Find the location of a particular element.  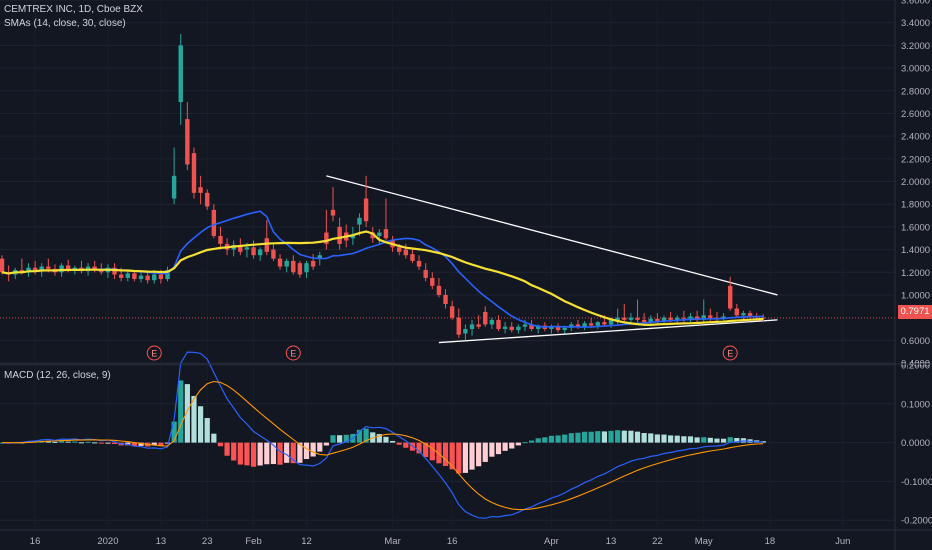

price-tick-label: 3.6000 is located at coordinates (915, 3).